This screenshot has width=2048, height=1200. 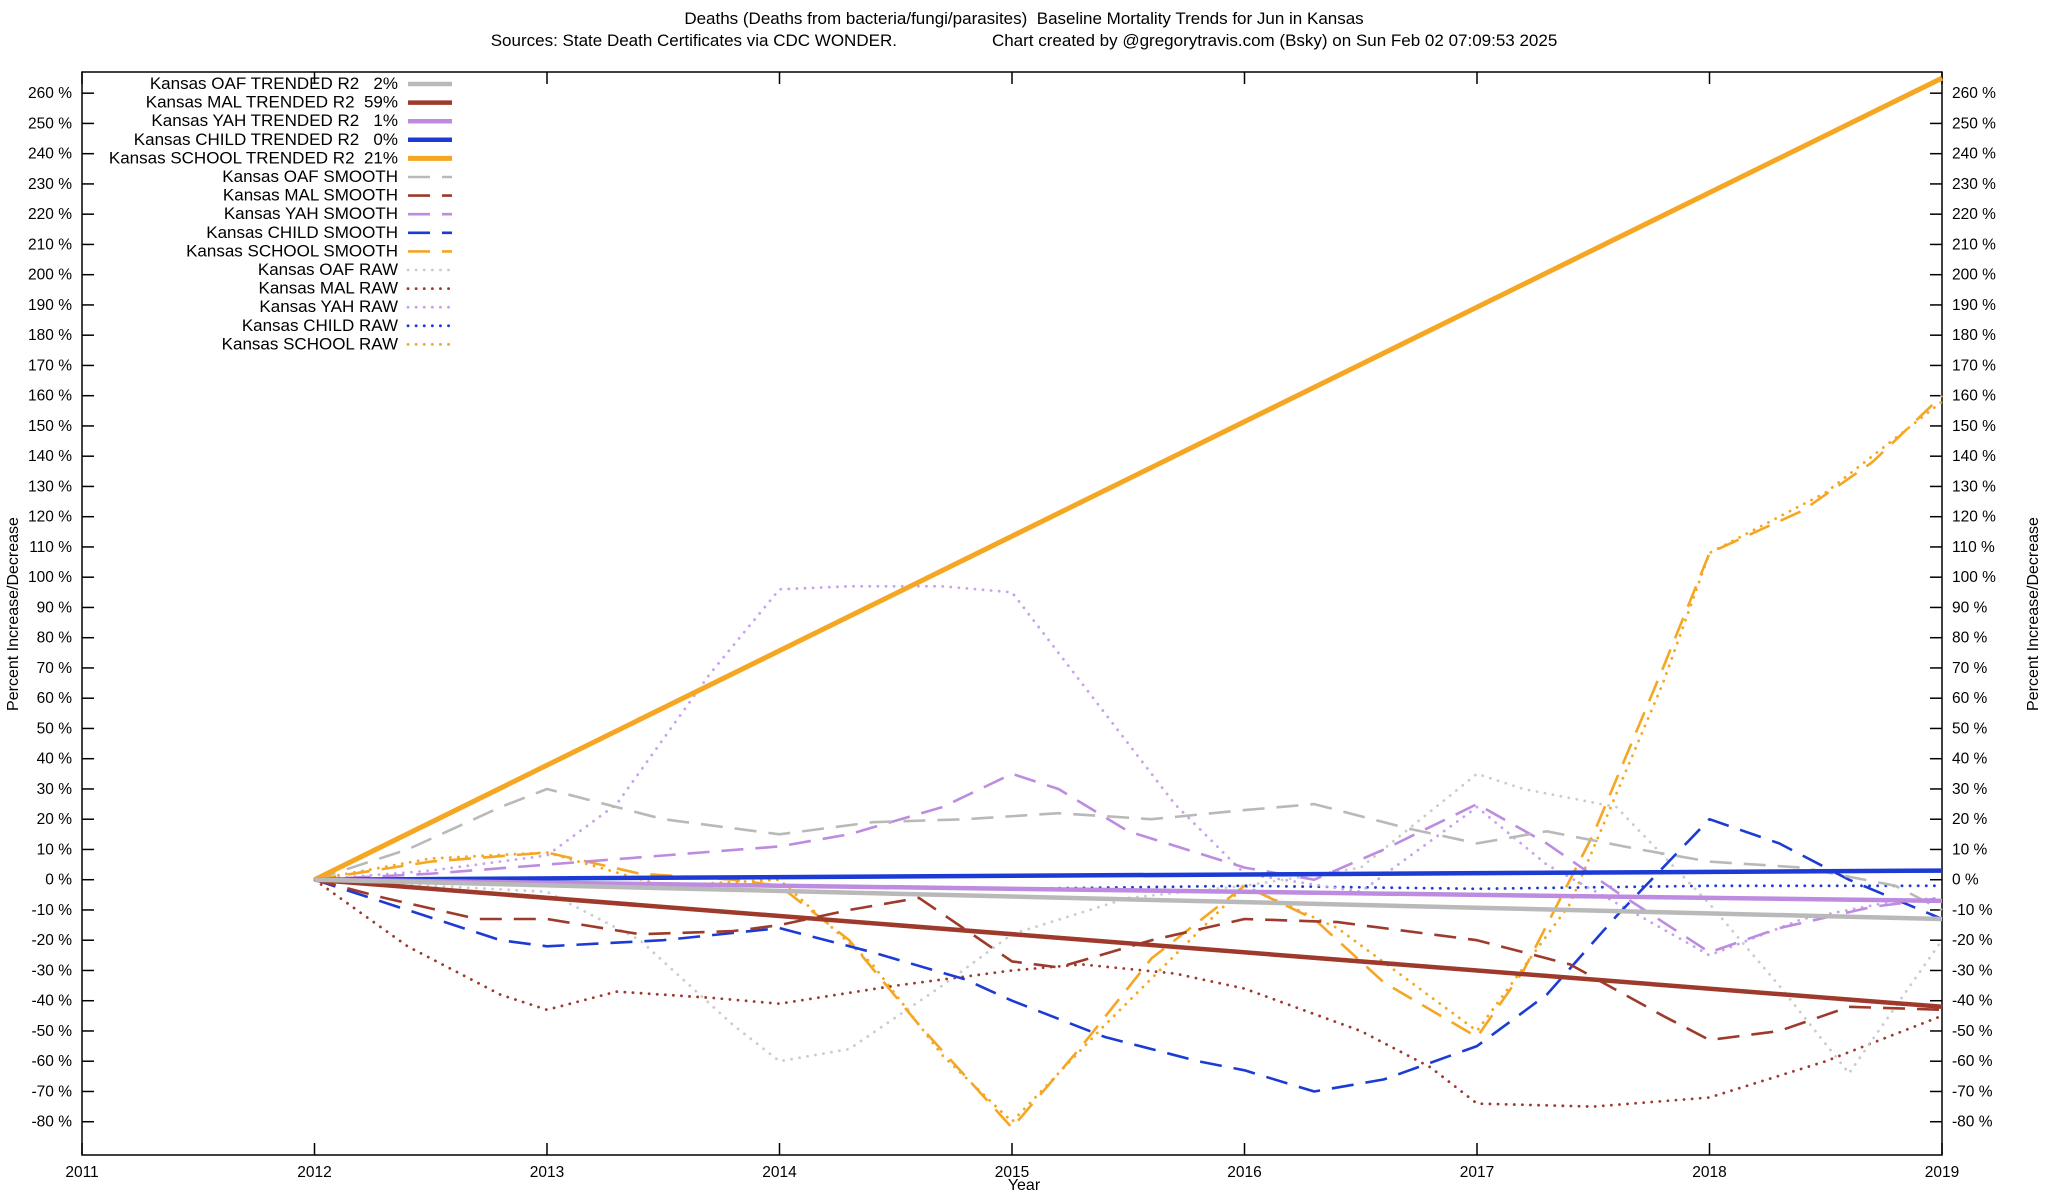 I want to click on y-tick-label-right: 140 %, so click(x=1974, y=456).